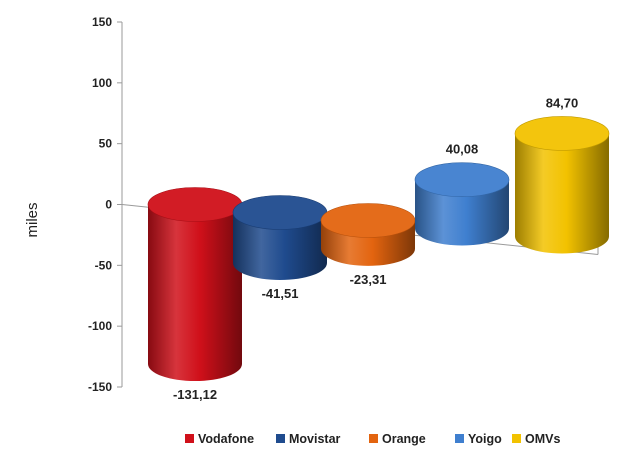 The image size is (632, 456). What do you see at coordinates (542, 439) in the screenshot?
I see `legend-label: OMVs` at bounding box center [542, 439].